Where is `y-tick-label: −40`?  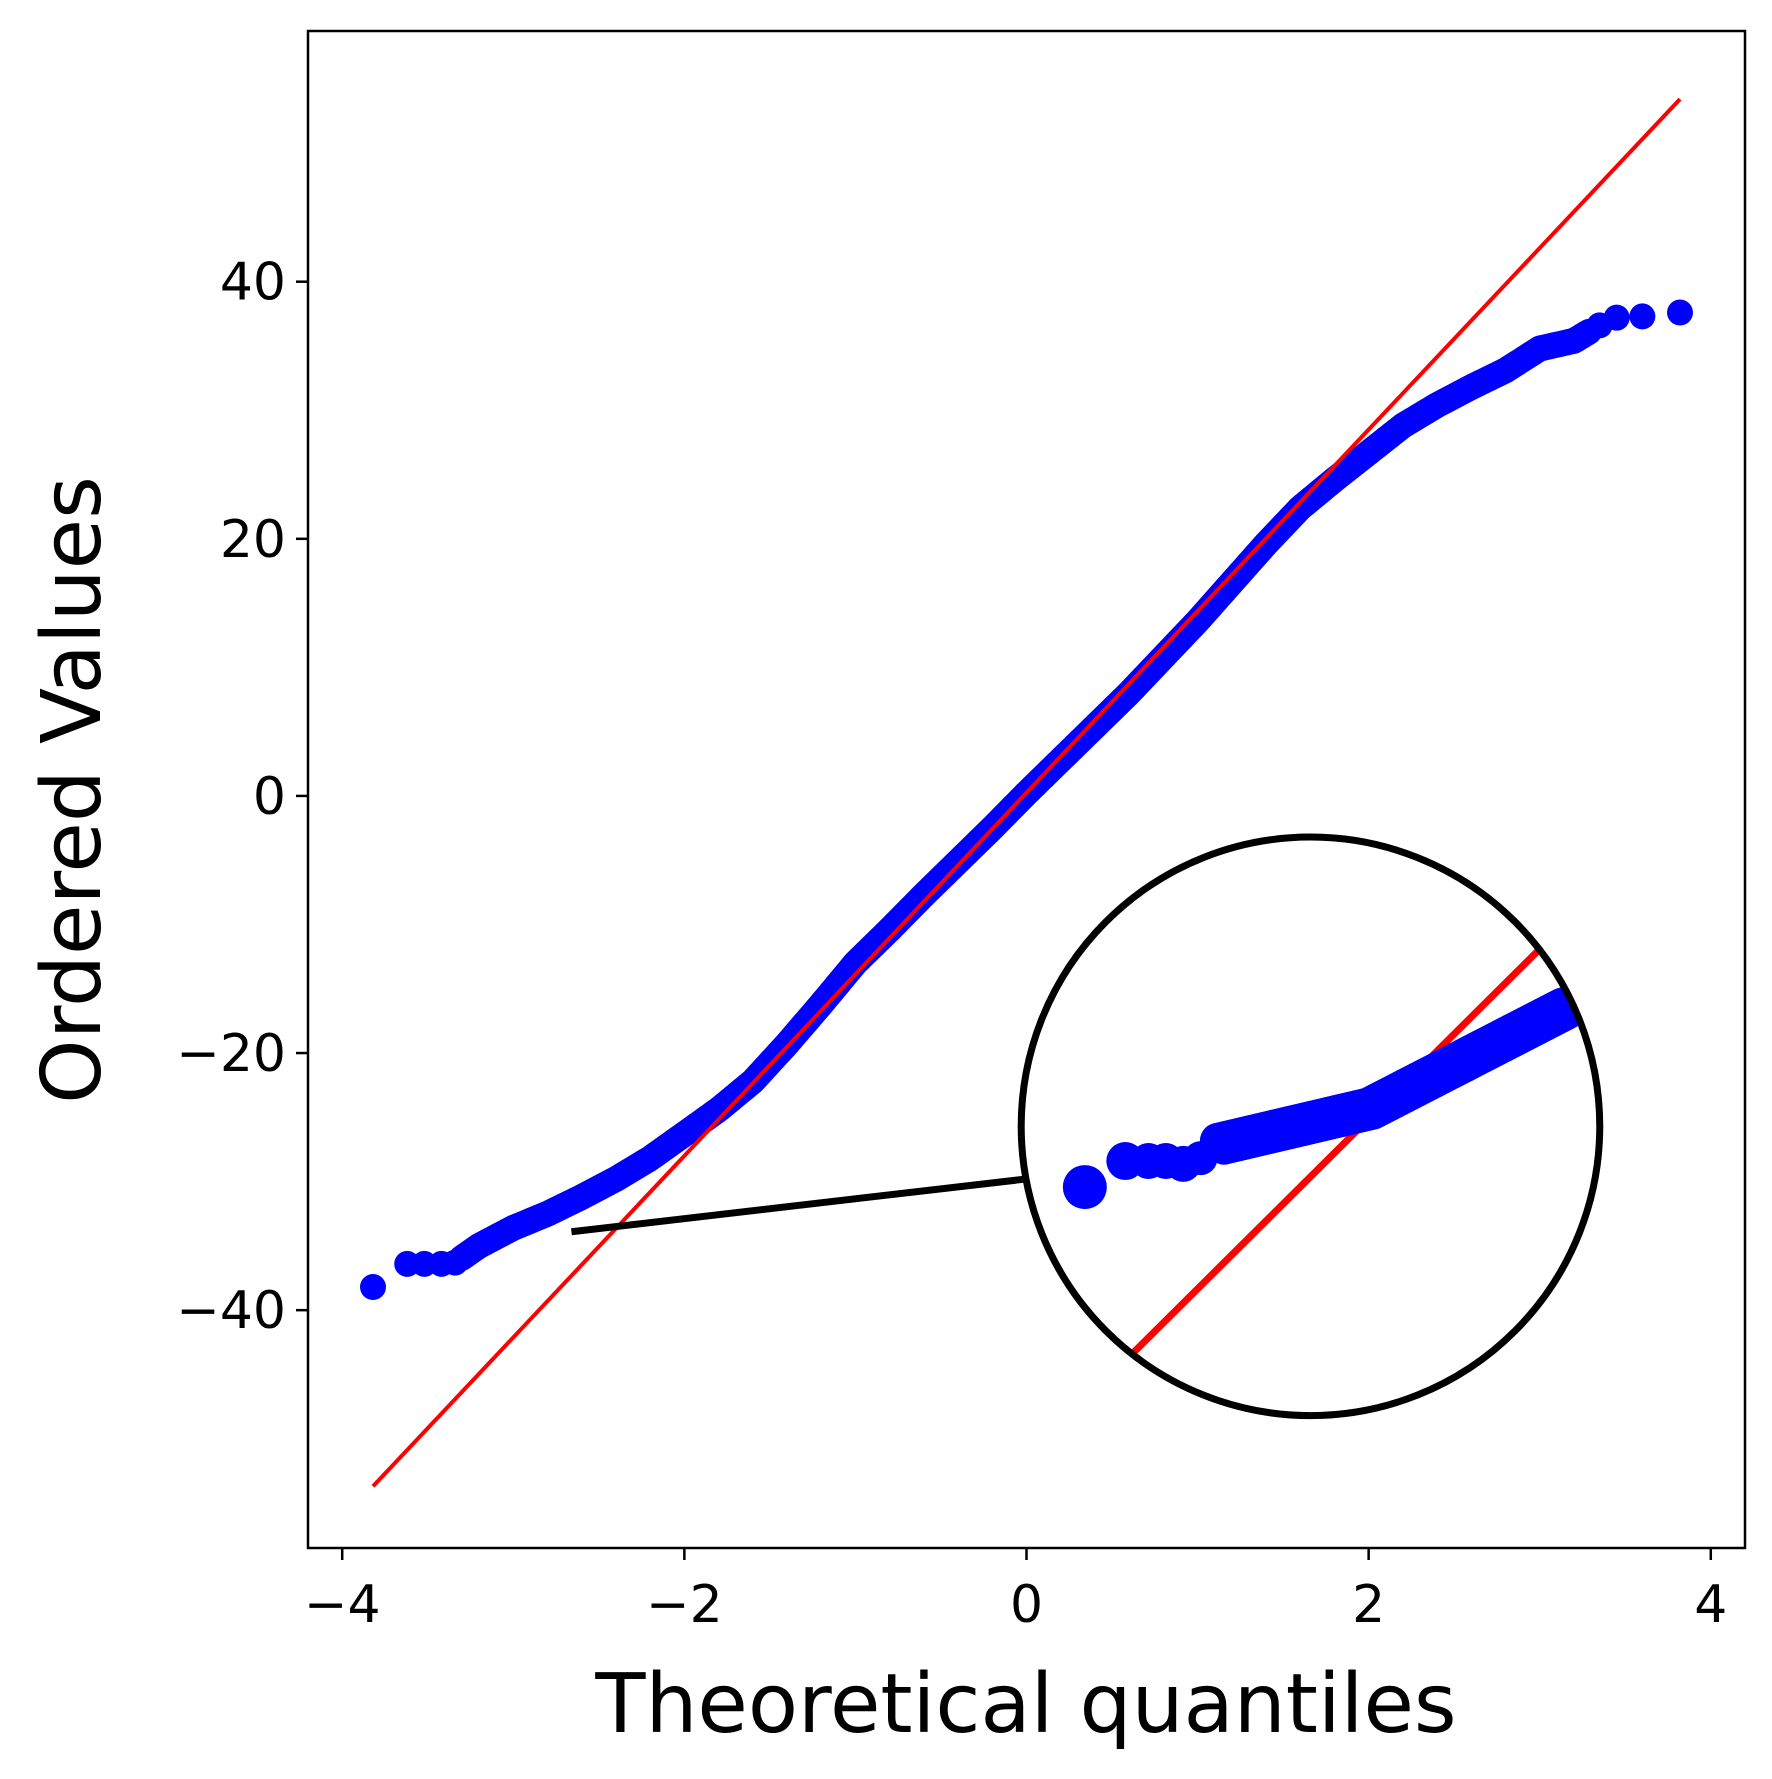
y-tick-label: −40 is located at coordinates (231, 1311).